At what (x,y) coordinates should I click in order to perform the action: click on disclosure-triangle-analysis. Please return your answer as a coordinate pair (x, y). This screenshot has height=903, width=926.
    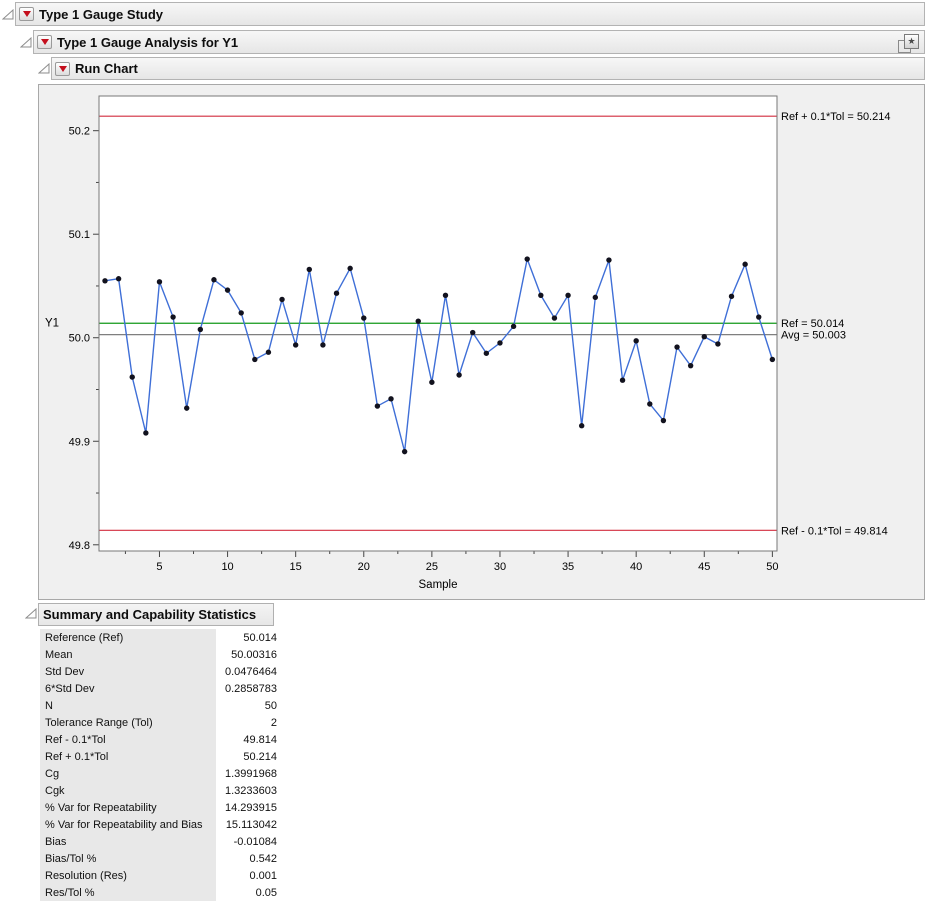
    Looking at the image, I should click on (26, 42).